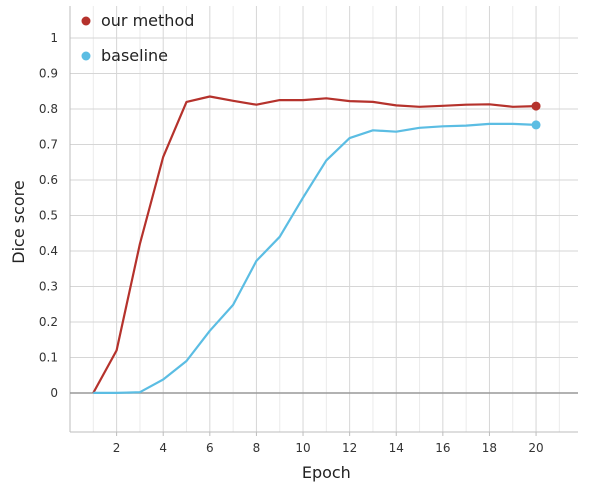 This screenshot has width=598, height=484. Describe the element at coordinates (48, 73) in the screenshot. I see `y-tick-label: 0.9` at that location.